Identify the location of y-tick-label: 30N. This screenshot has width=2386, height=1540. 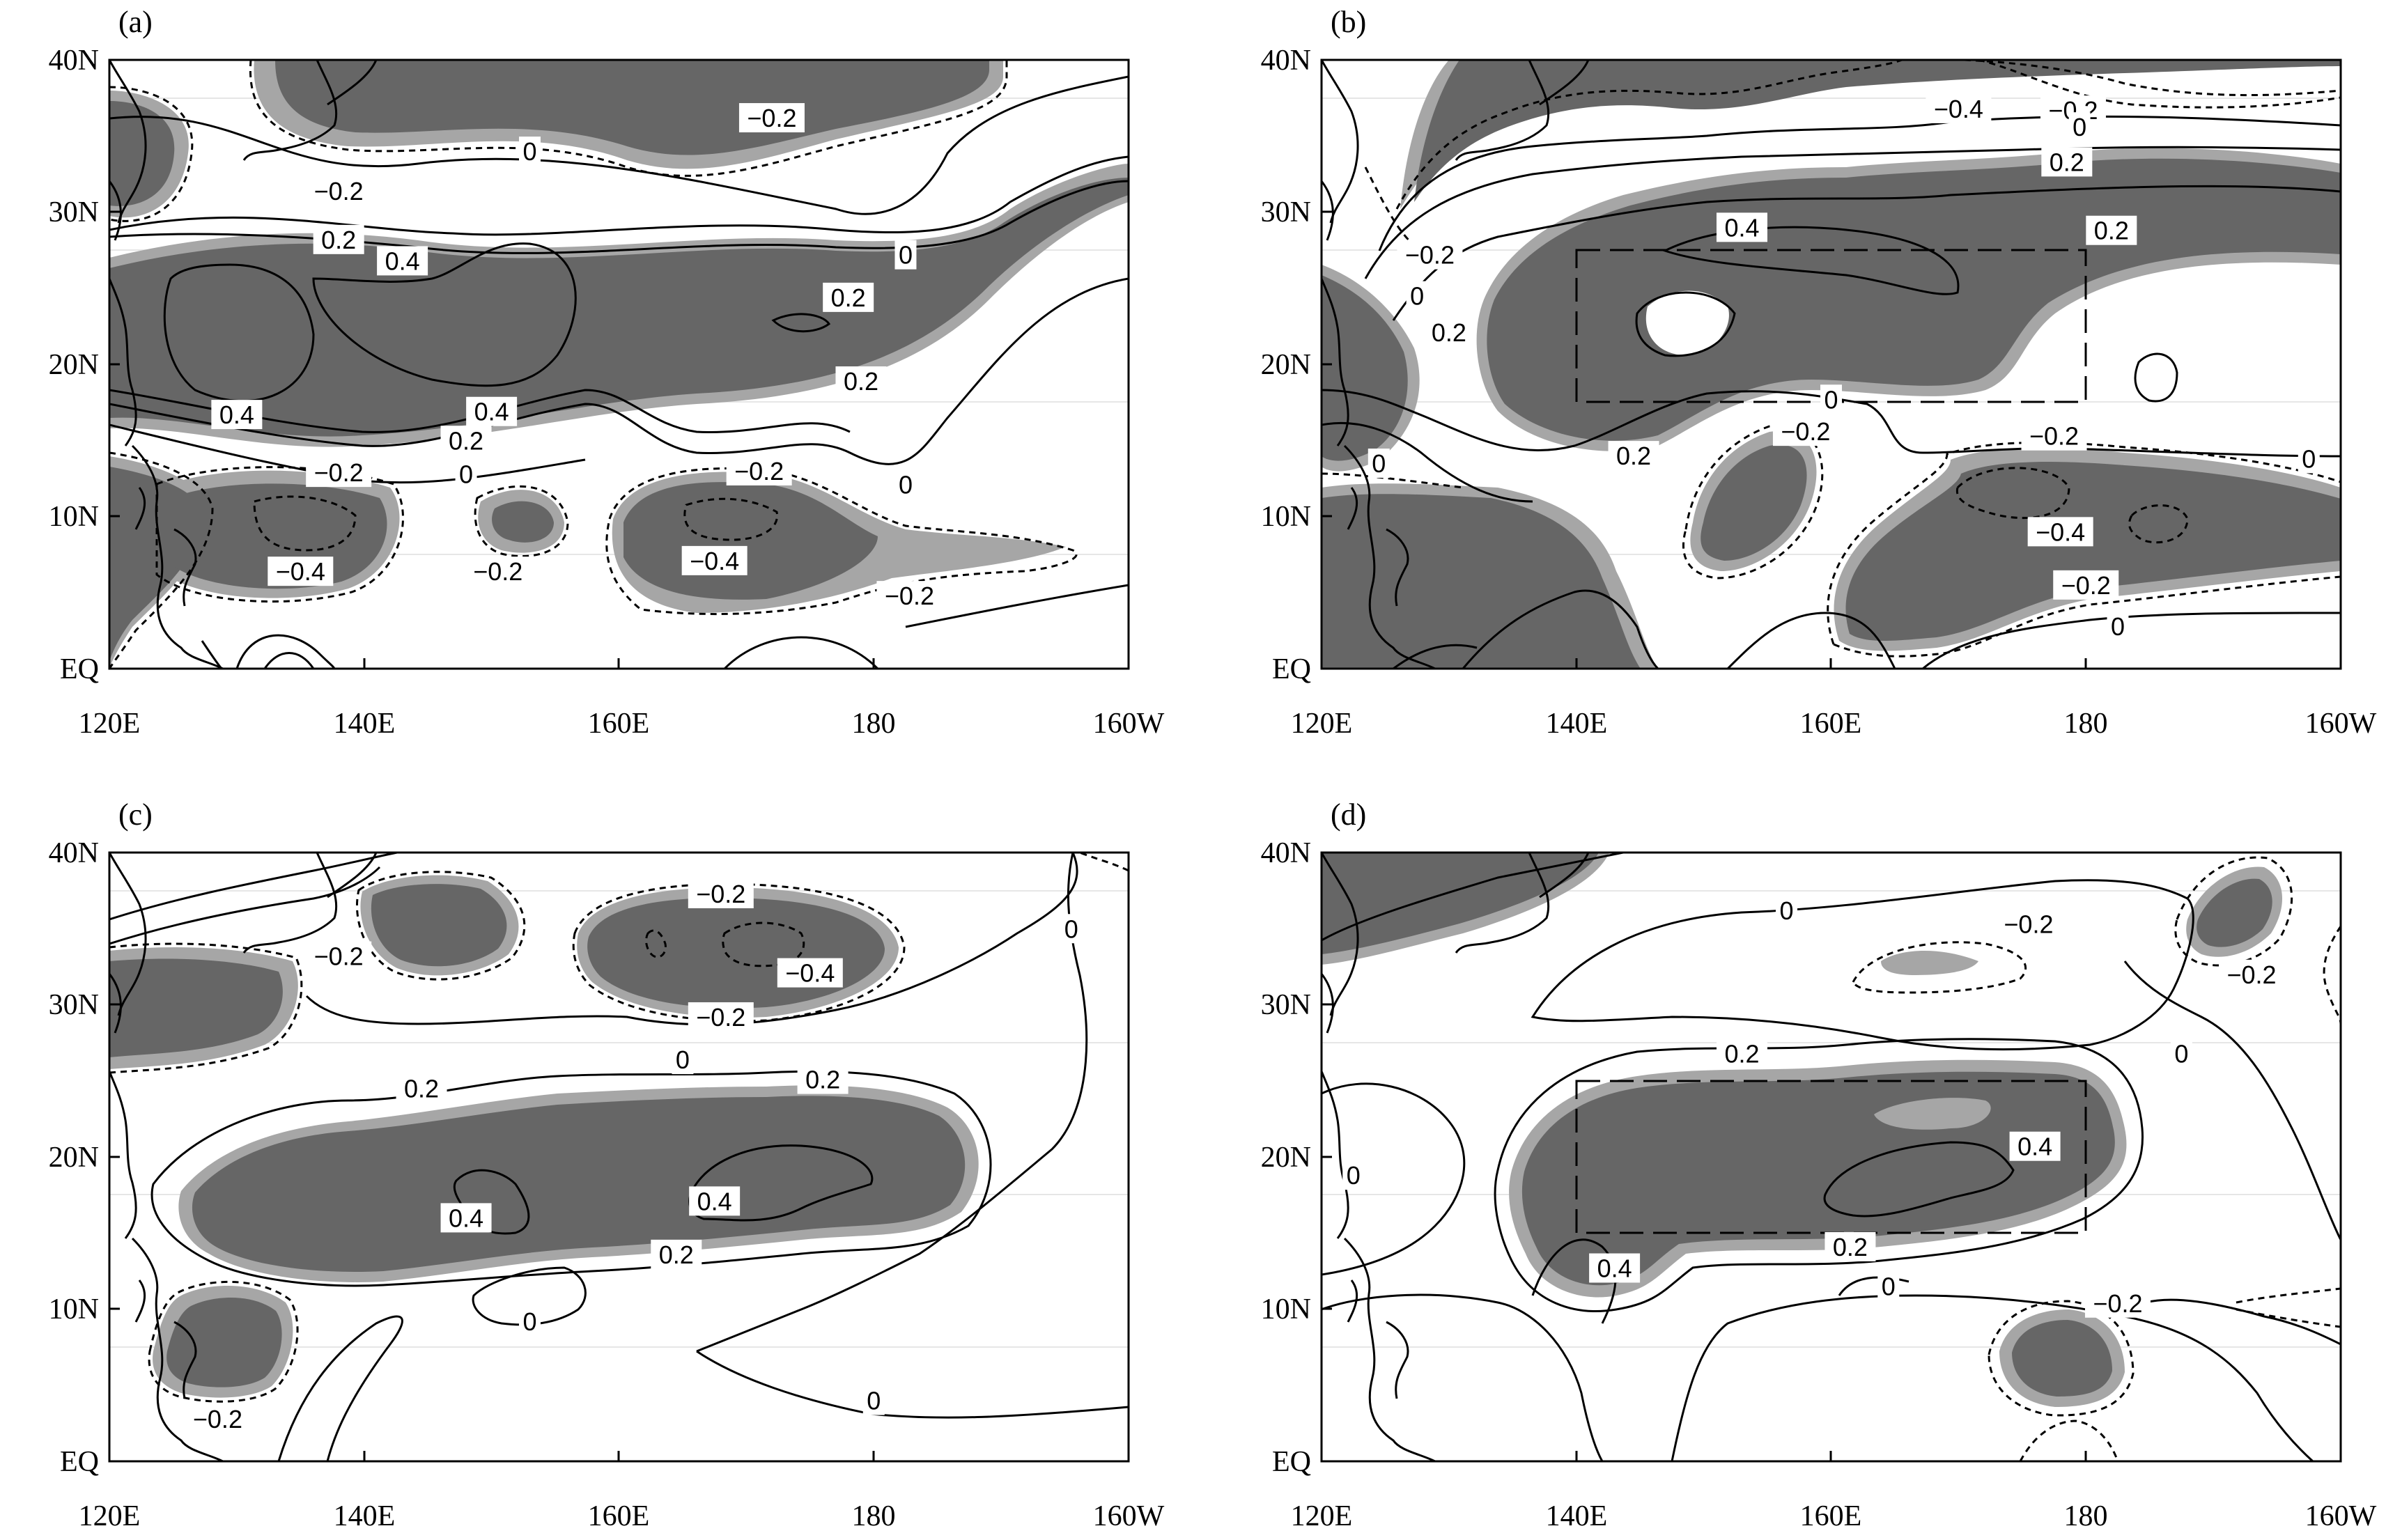
(74, 212).